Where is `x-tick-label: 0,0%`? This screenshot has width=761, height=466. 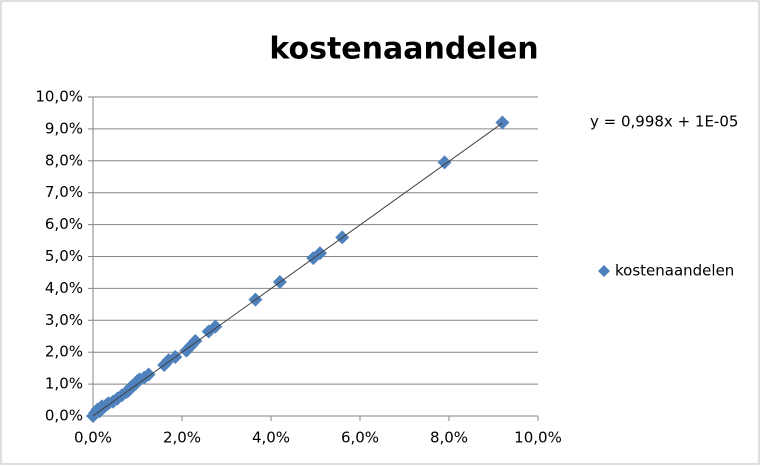 x-tick-label: 0,0% is located at coordinates (93, 438).